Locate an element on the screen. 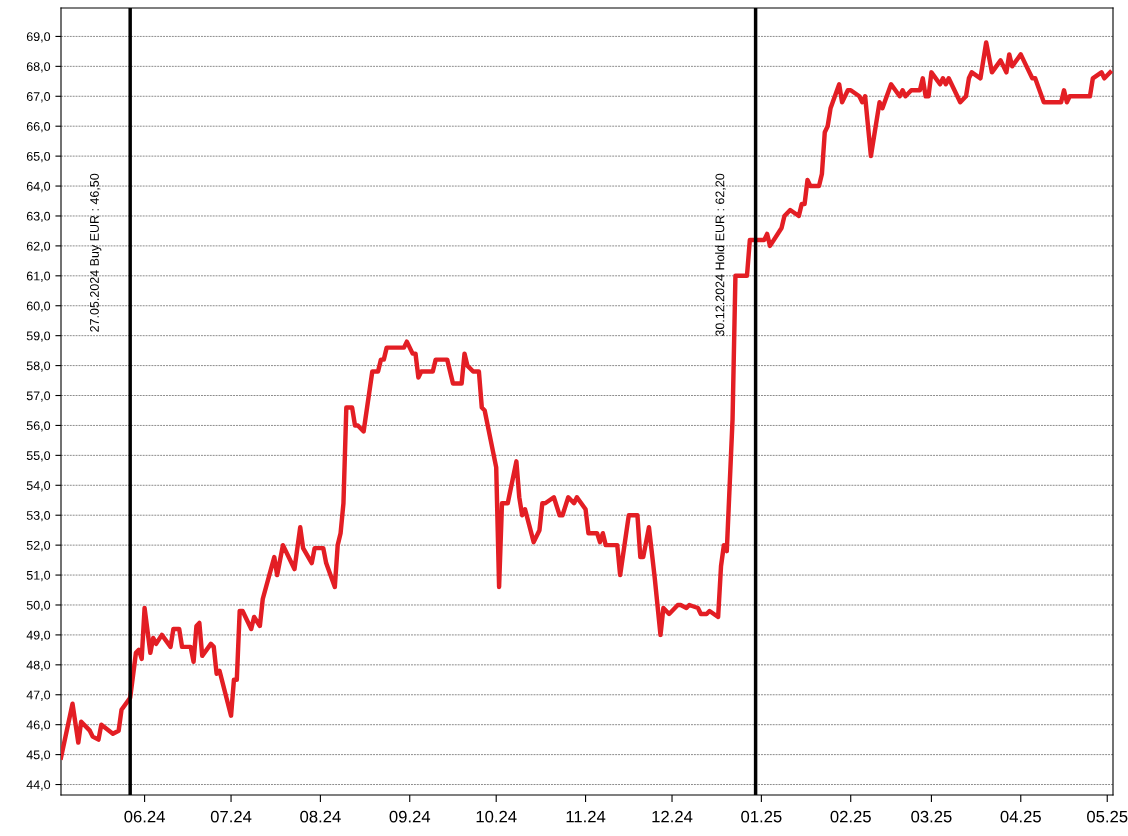 Image resolution: width=1128 pixels, height=836 pixels. y-tick-label: 64,0 is located at coordinates (38, 187).